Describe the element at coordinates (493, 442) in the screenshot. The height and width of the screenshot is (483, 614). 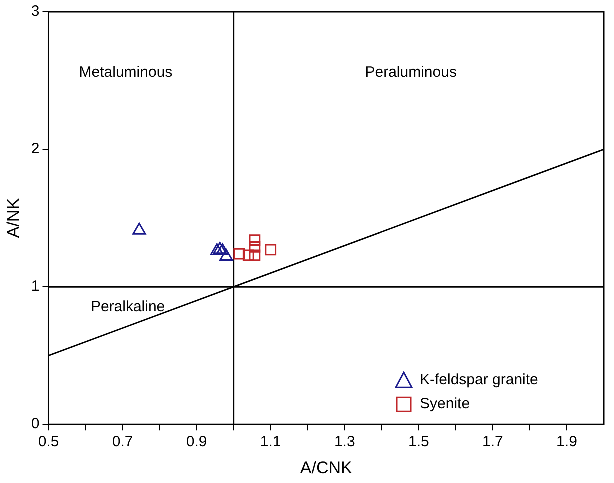
I see `x-tick-label: 1.7` at that location.